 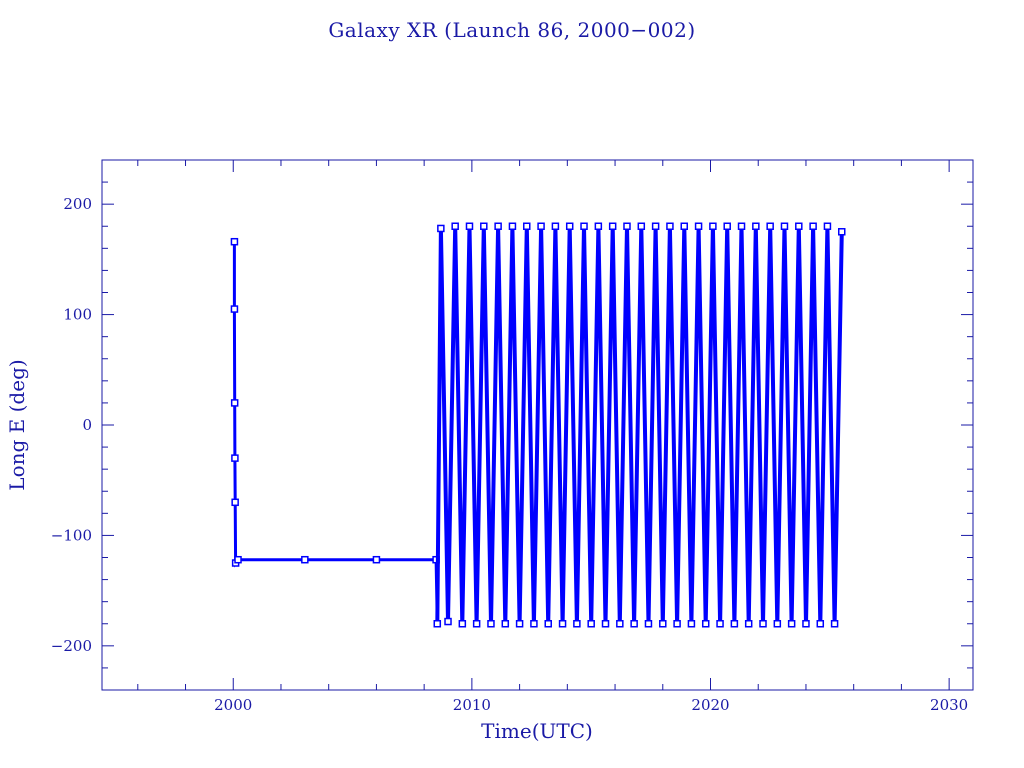 What do you see at coordinates (949, 705) in the screenshot?
I see `x-tick-label: 2030` at bounding box center [949, 705].